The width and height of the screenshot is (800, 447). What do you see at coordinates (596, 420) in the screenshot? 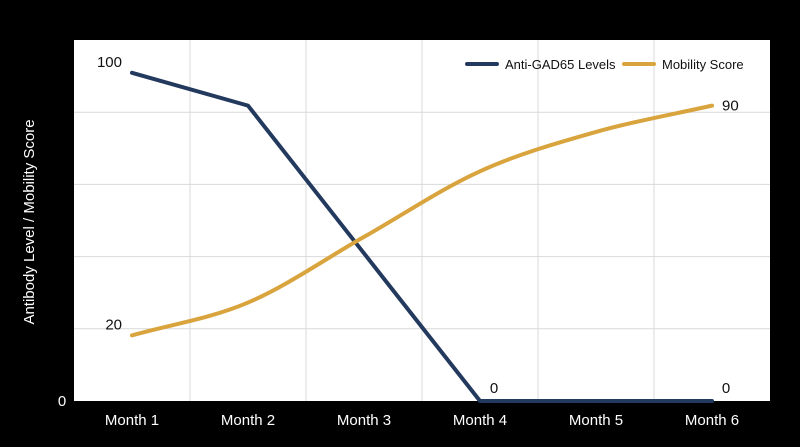
I see `x-tick-label: Month 5` at bounding box center [596, 420].